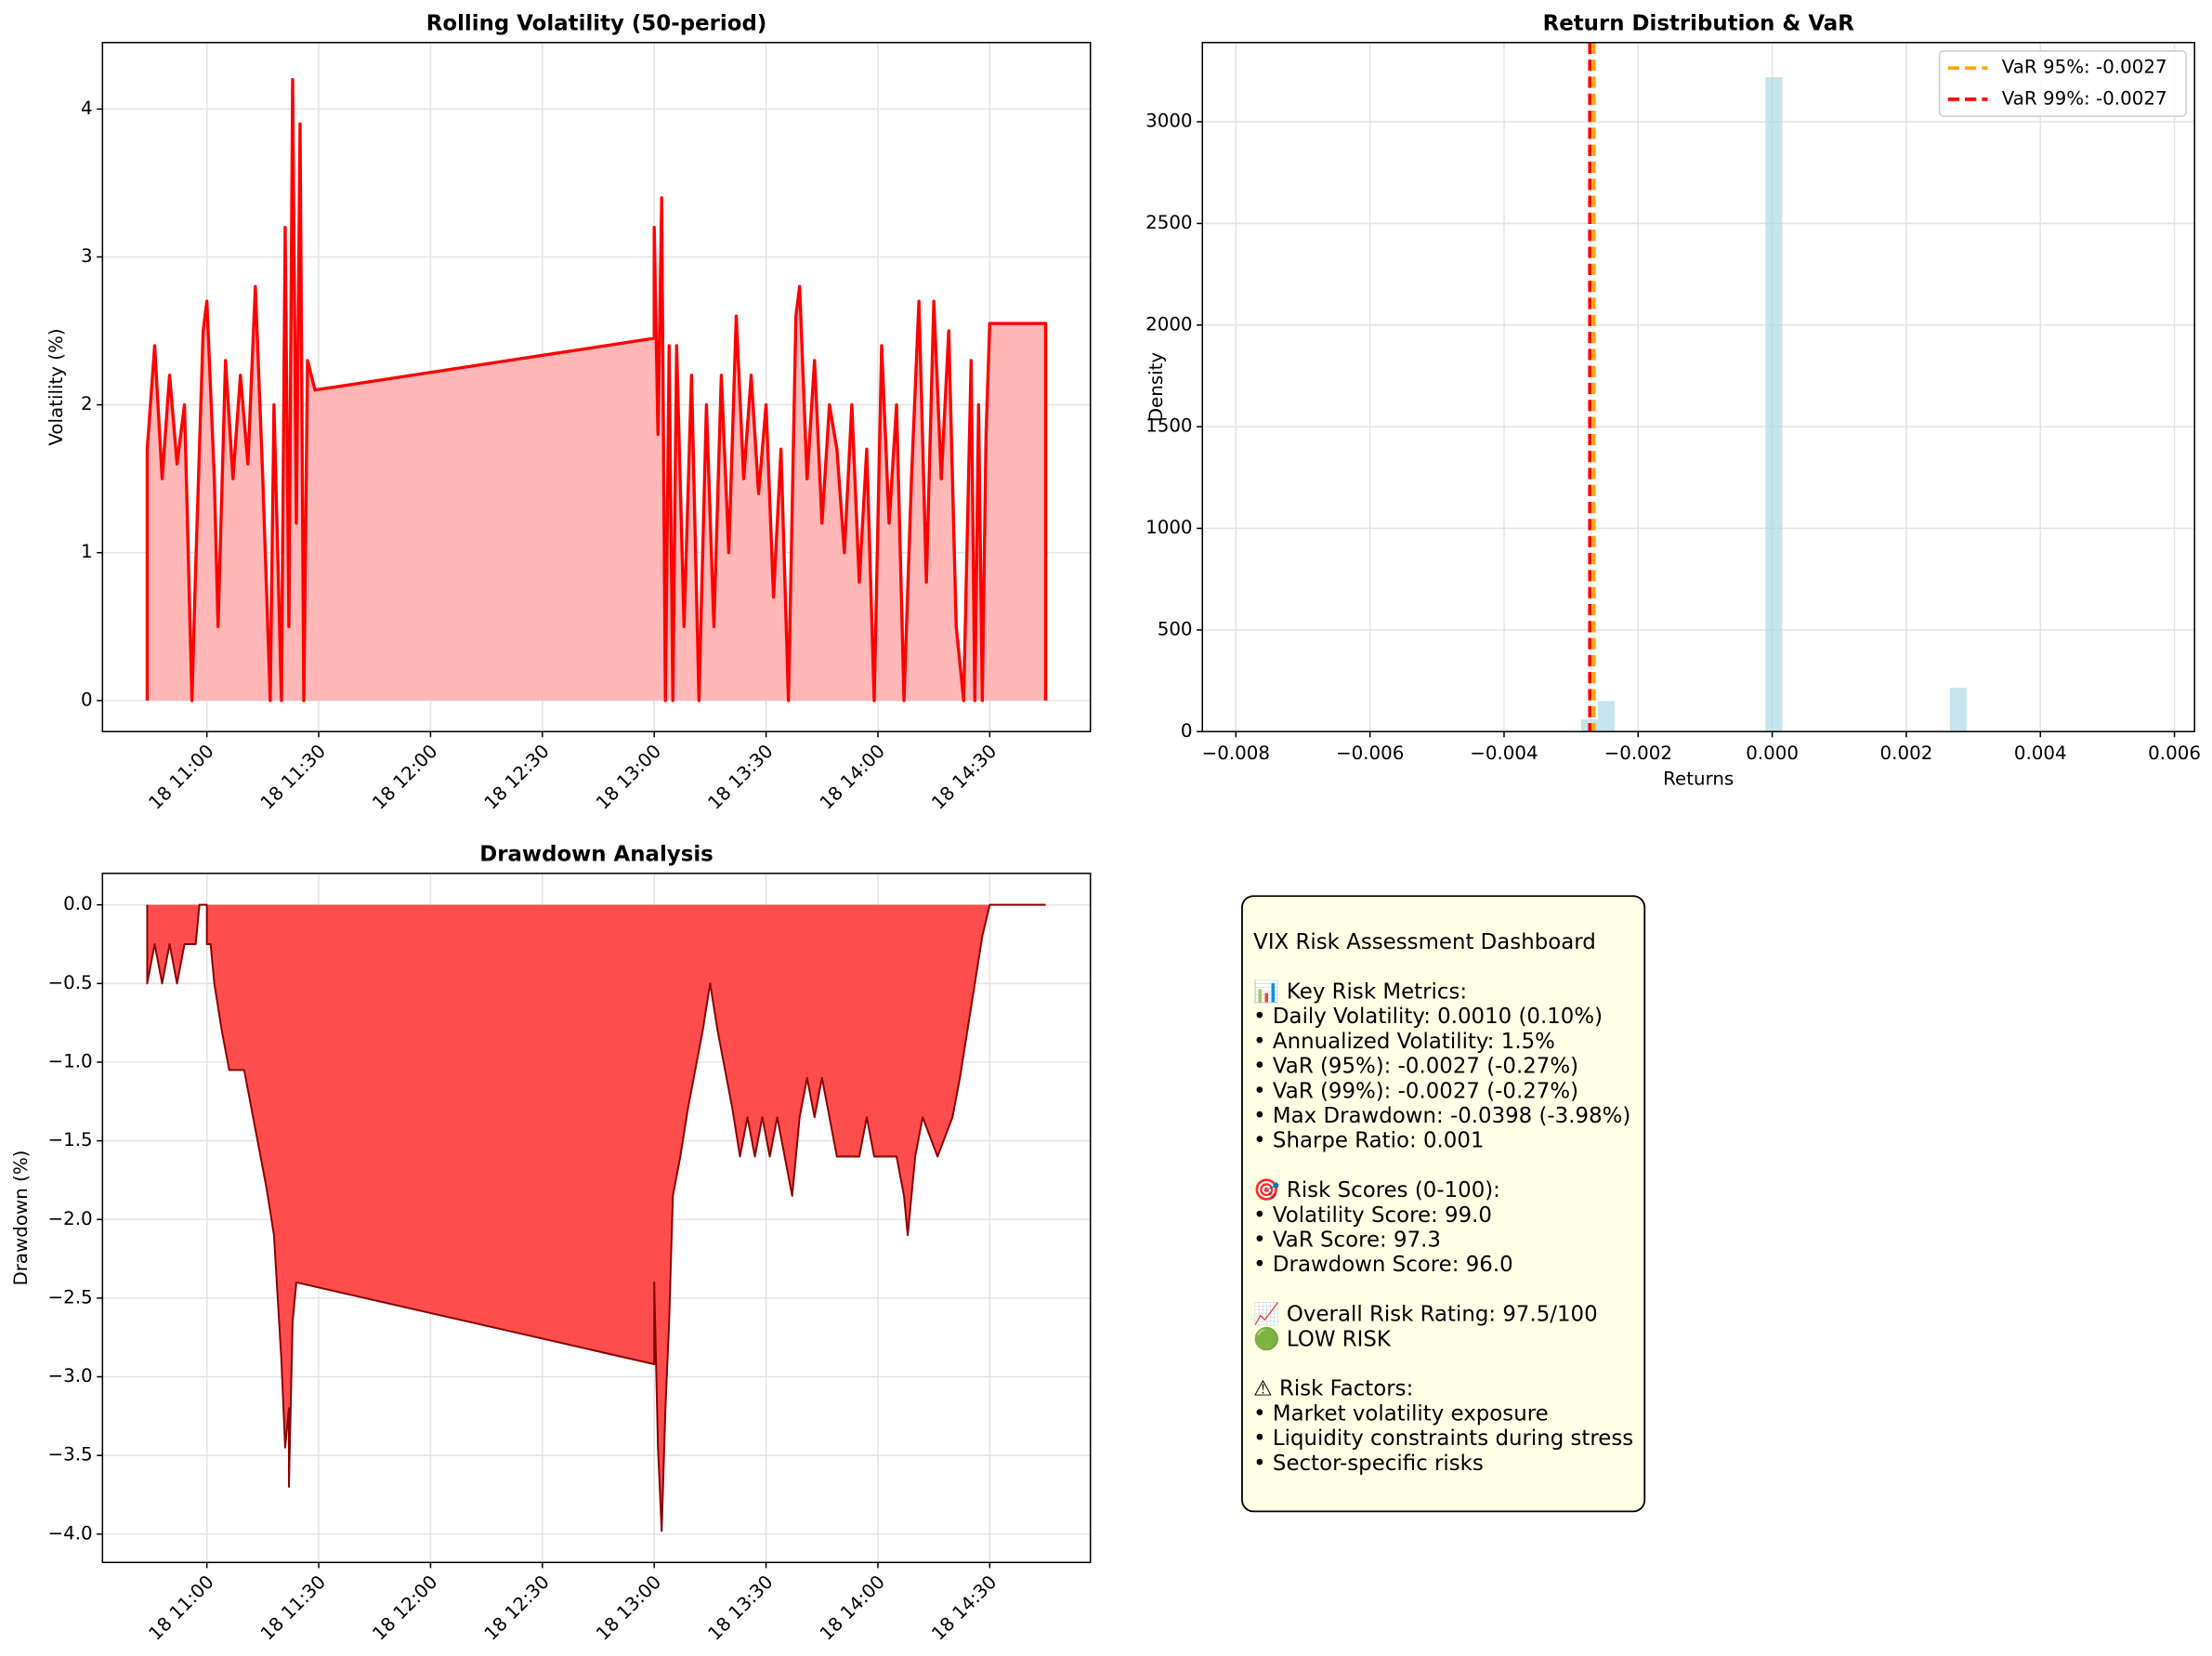 Image resolution: width=2212 pixels, height=1656 pixels. I want to click on legend-box, so click(2062, 83).